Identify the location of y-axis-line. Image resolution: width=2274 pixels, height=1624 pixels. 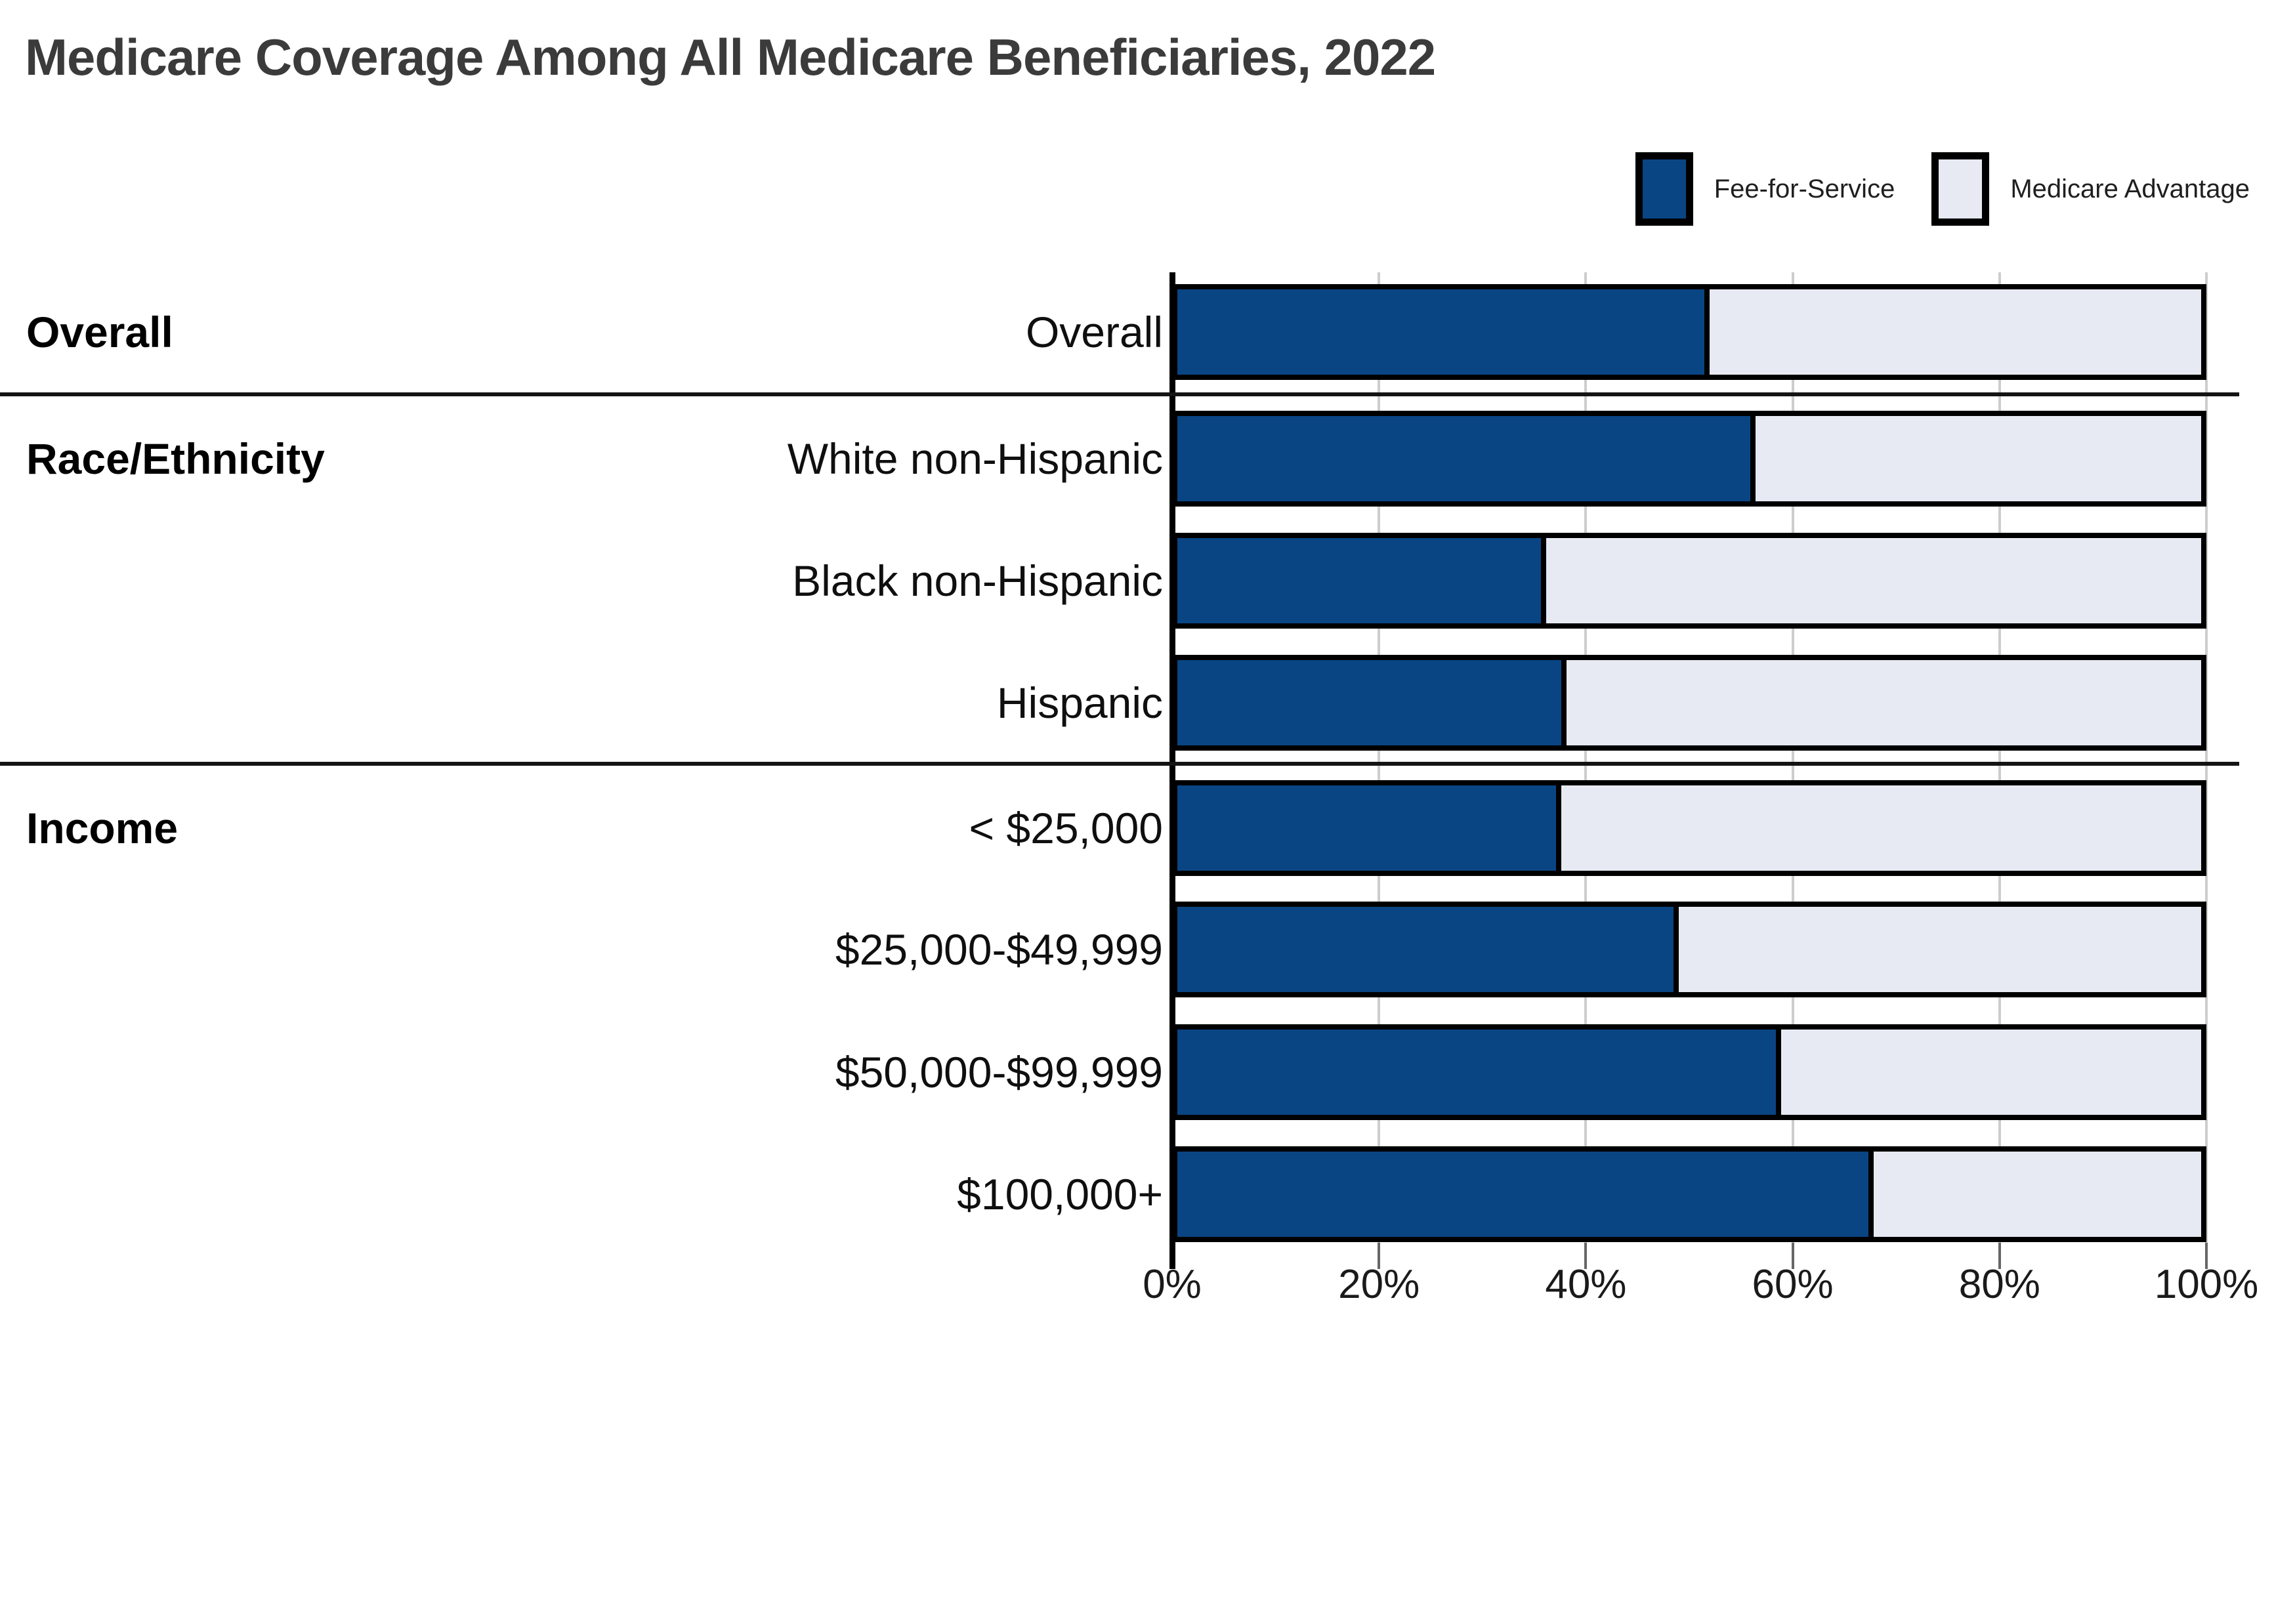
(1172, 771).